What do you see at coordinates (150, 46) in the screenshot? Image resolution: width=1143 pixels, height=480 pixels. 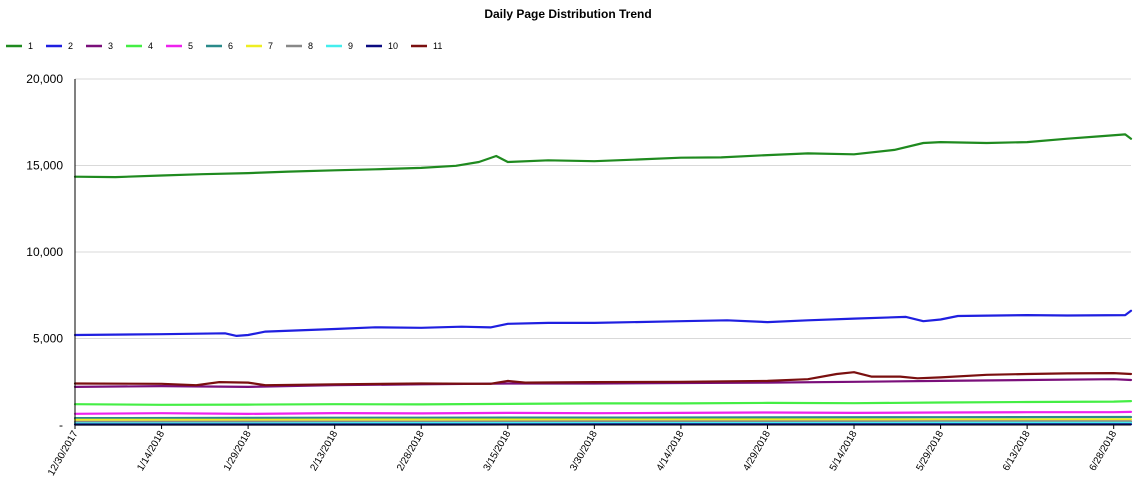 I see `legend-label-4: 4` at bounding box center [150, 46].